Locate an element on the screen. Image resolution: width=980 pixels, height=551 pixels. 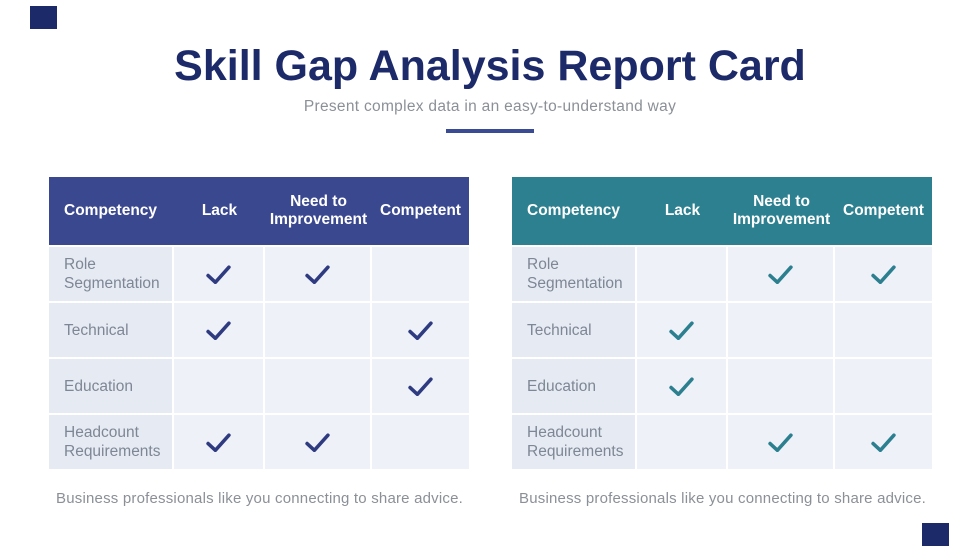
page-title: Skill Gap Analysis Report Card is located at coordinates (490, 66).